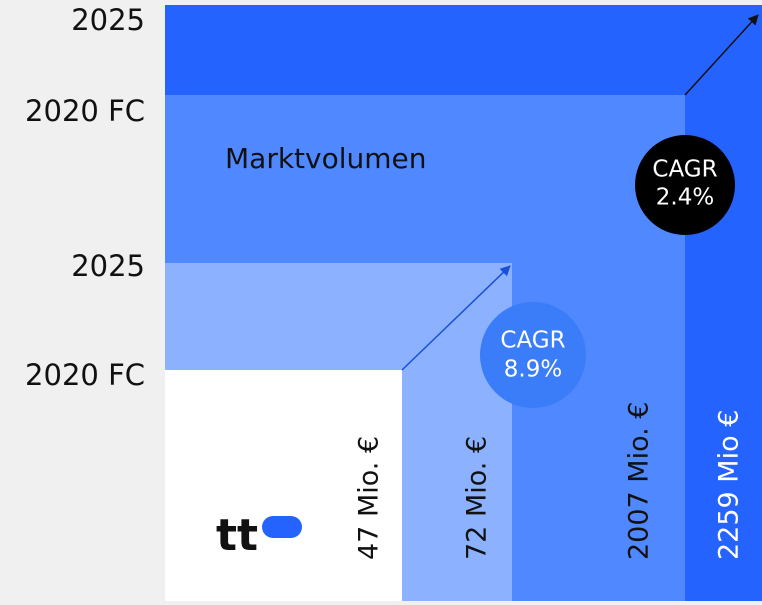 Image resolution: width=762 pixels, height=605 pixels. I want to click on volume-label: 2007 Mio. €, so click(639, 481).